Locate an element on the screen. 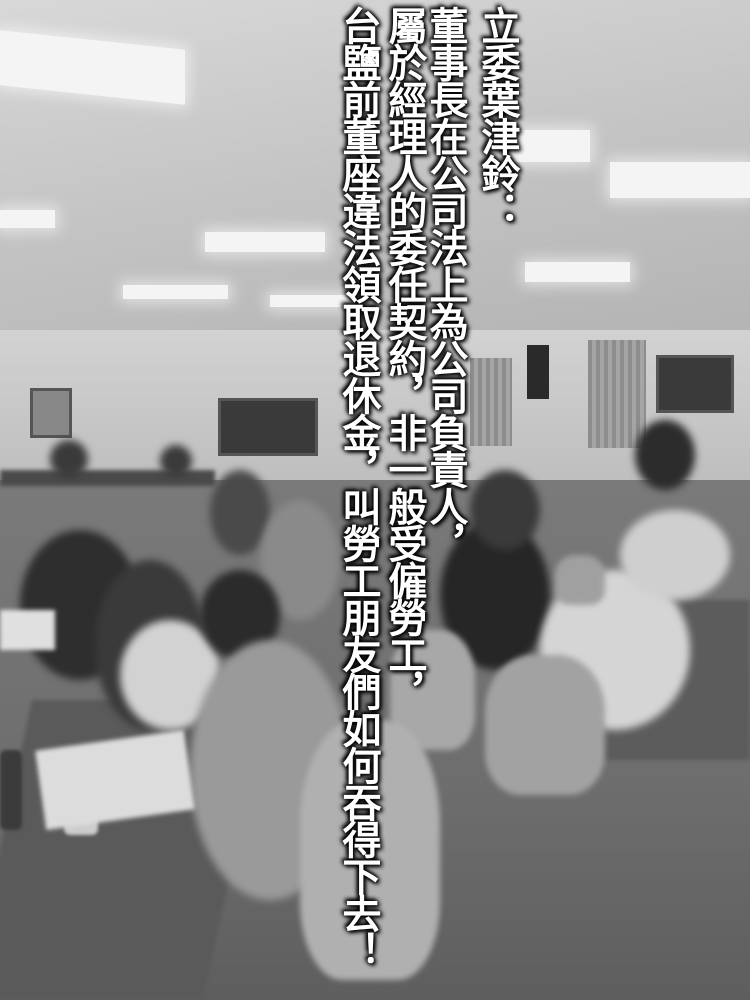  caption-line-3: 屬於經理人的委任契約，非一般受僱勞工， is located at coordinates (404, 357).